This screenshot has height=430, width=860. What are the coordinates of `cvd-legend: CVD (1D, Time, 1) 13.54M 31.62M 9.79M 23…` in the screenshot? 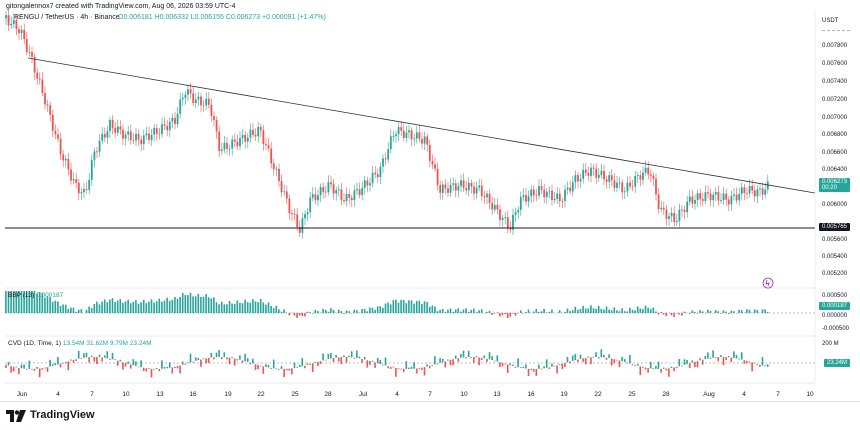 It's located at (79, 343).